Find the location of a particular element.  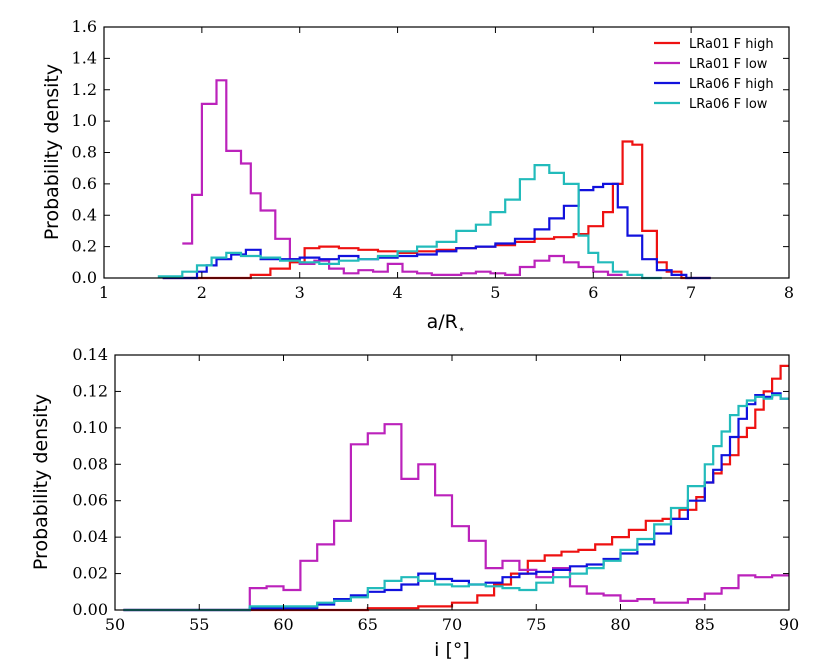

top-series-lra06-f-high is located at coordinates (436, 231).